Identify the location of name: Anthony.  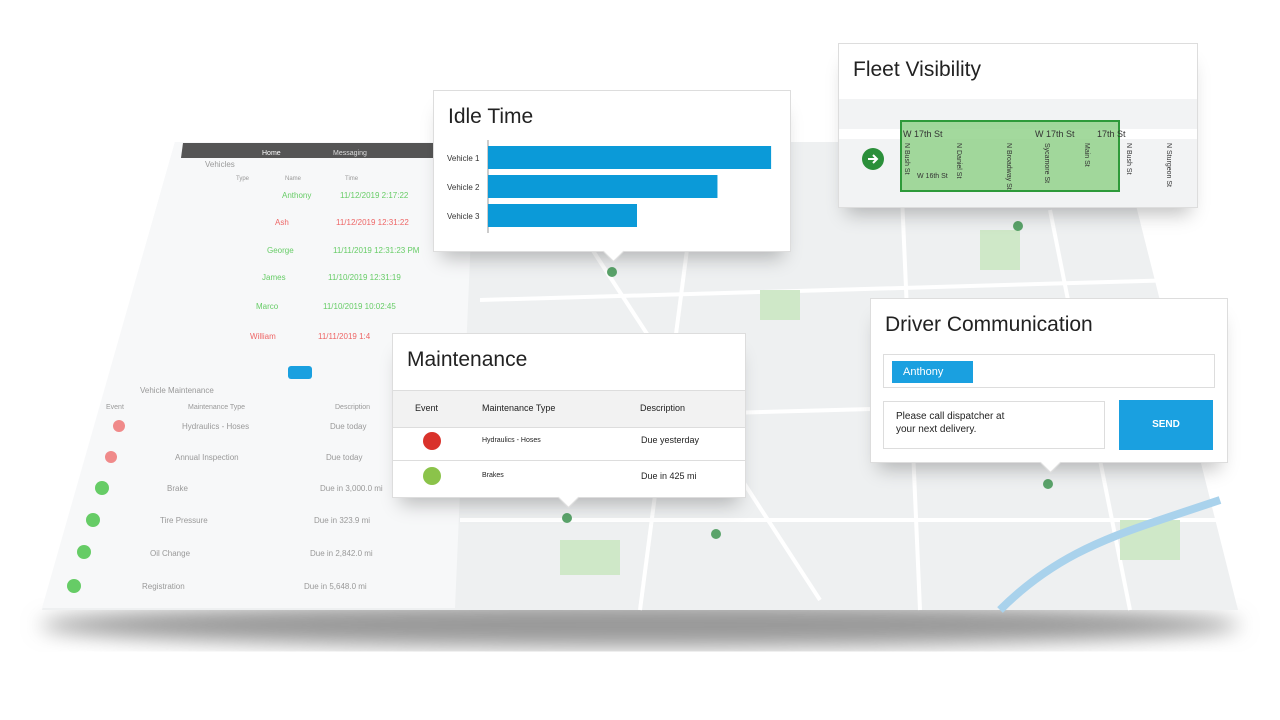
(296, 195).